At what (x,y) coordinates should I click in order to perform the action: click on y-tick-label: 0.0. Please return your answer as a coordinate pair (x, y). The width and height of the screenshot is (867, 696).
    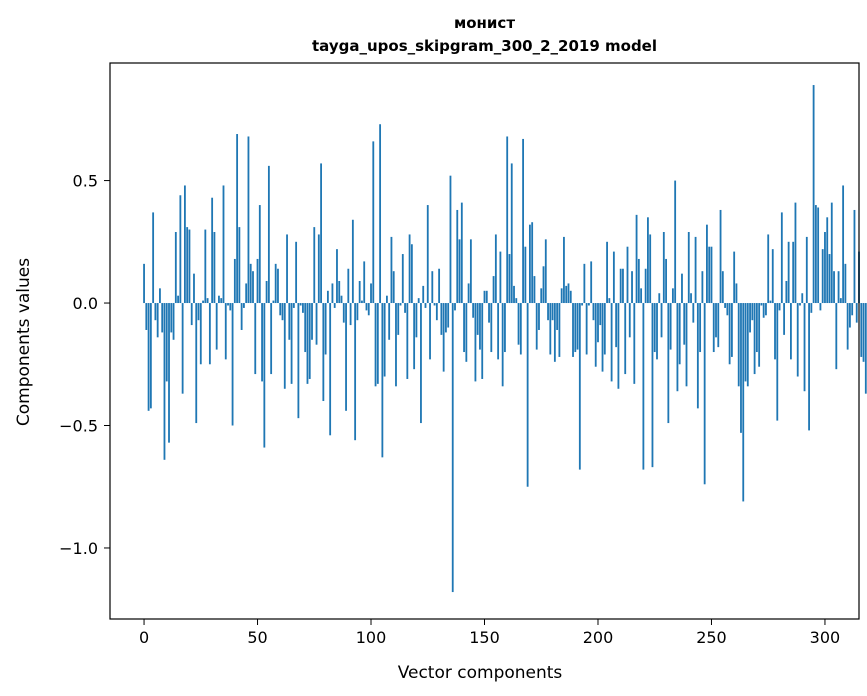
    Looking at the image, I should click on (85, 303).